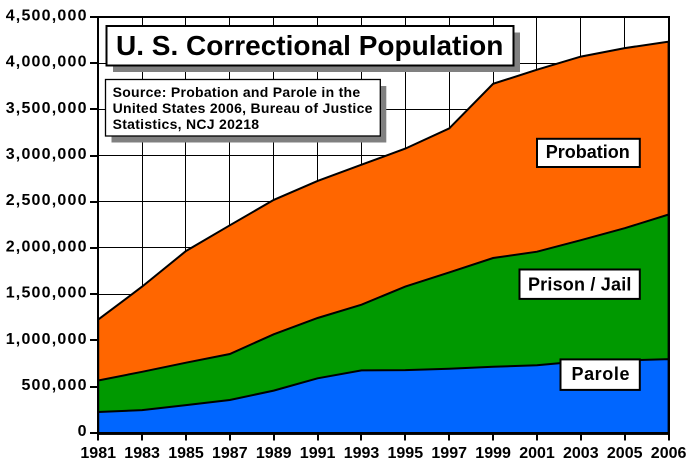  I want to click on svg-text: U. S. Correctional Population, so click(309, 45).